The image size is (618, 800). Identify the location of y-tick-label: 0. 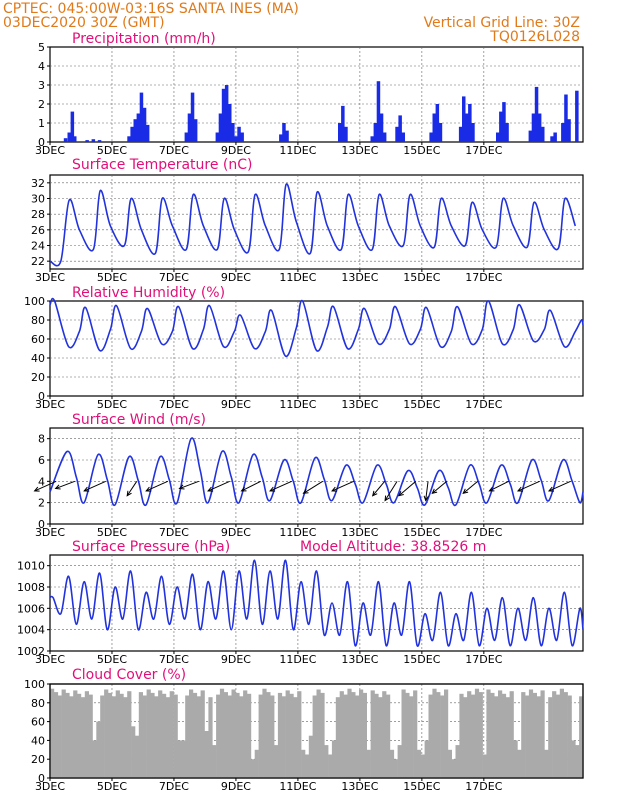
(41, 396).